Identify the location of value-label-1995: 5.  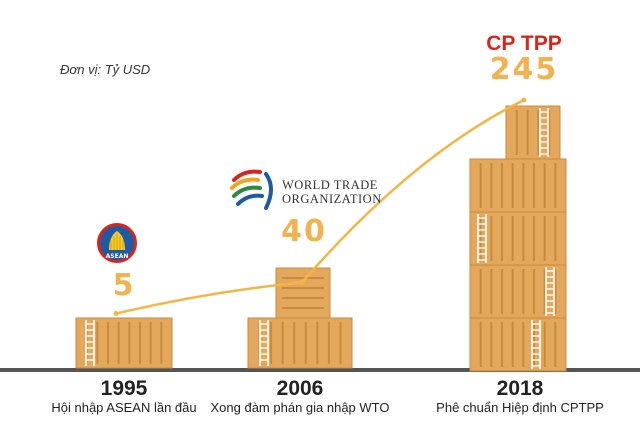
(124, 285).